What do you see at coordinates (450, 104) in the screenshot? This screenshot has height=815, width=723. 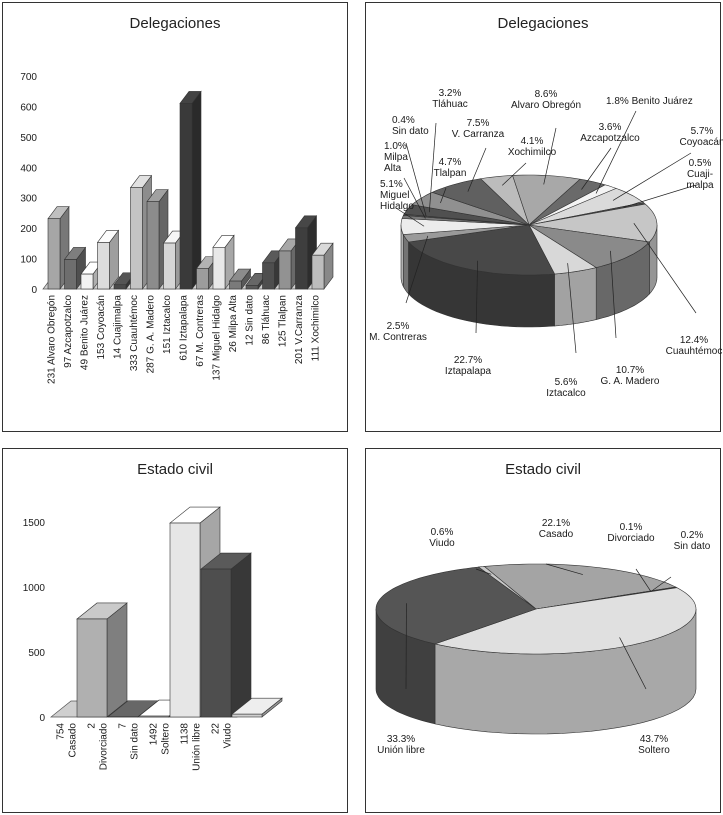 I see `slice-name: Tláhuac` at bounding box center [450, 104].